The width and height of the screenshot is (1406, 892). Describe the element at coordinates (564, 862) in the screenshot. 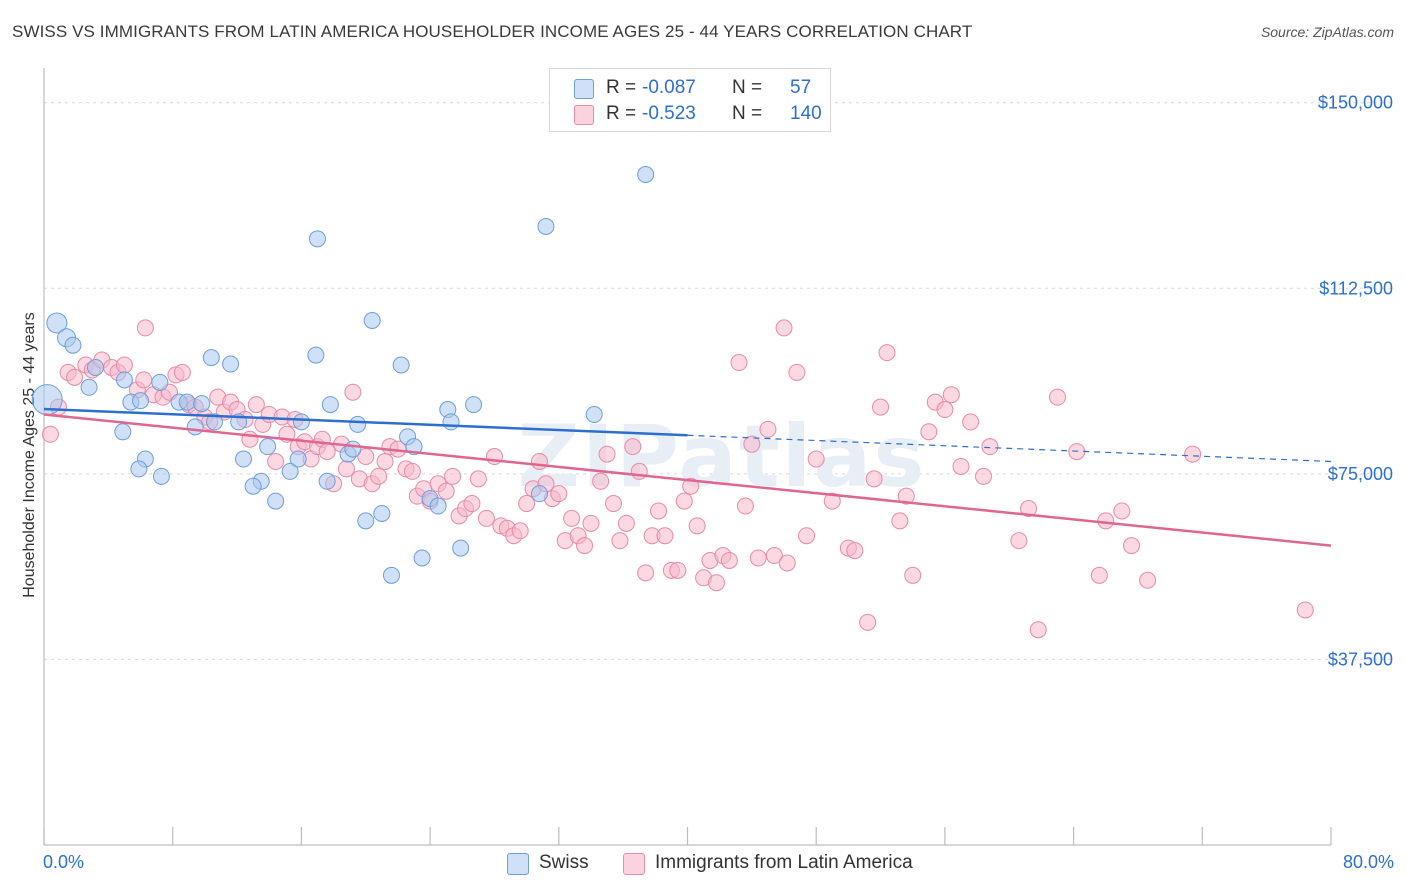

I see `bottom-legend-label: Swiss` at that location.